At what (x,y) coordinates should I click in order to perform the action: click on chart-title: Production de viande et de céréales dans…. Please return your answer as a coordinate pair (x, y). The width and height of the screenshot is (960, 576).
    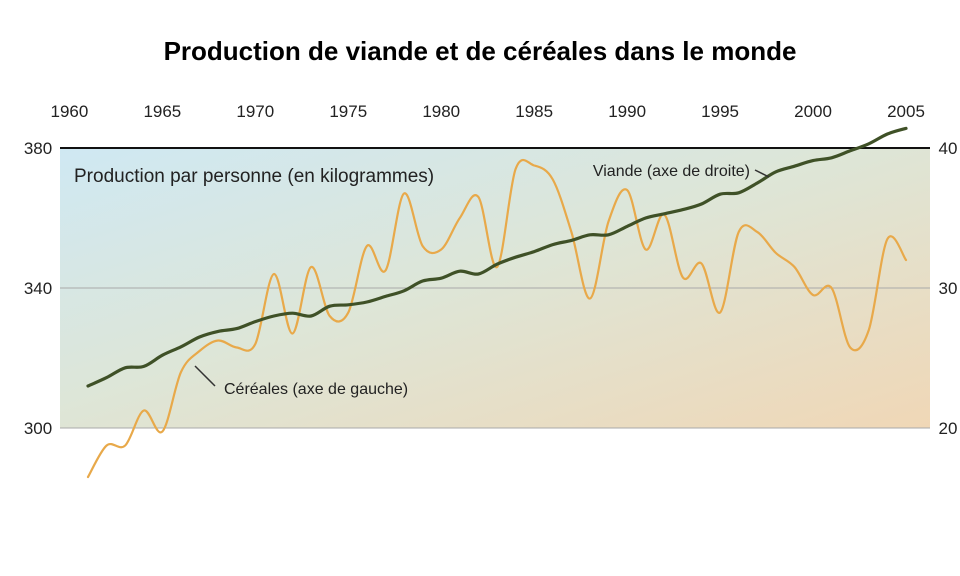
    Looking at the image, I should click on (480, 51).